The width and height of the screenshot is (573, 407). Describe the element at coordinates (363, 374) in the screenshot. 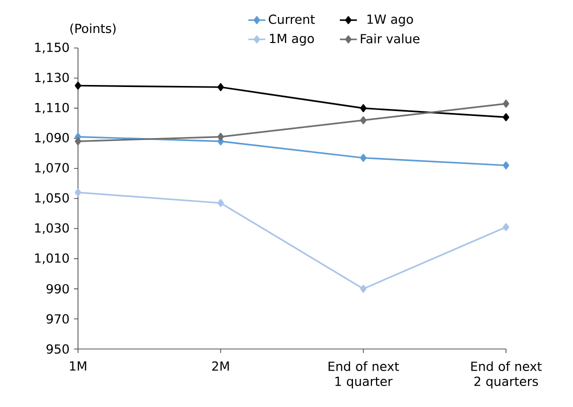

I see `x-tick-label: End of next 1 quarter` at that location.